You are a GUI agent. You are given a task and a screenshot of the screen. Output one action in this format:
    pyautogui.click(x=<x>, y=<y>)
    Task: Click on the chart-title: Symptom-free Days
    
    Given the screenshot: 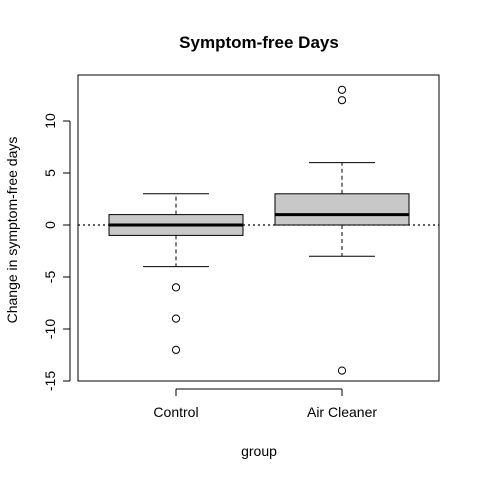 What is the action you would take?
    pyautogui.click(x=259, y=42)
    